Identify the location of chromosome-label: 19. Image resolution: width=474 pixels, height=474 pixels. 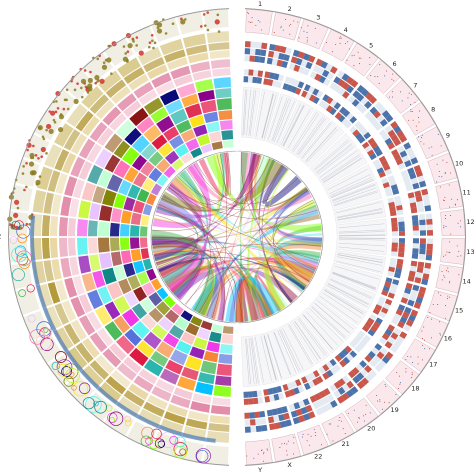
(394, 410).